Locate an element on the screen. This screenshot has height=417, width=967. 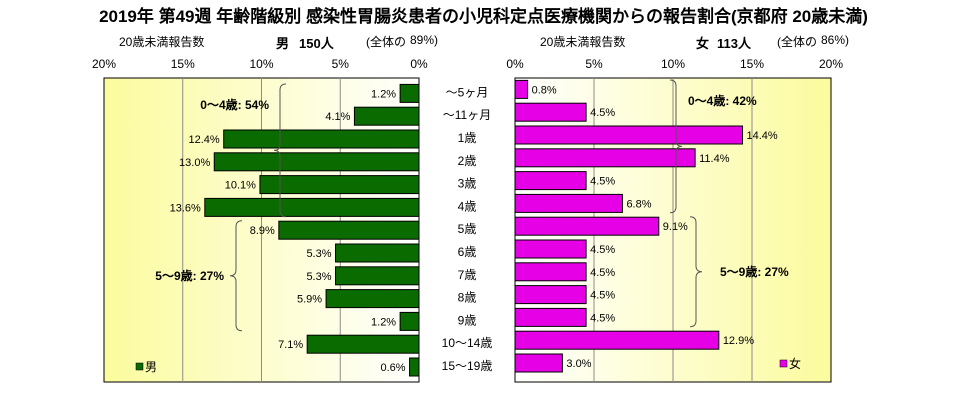
male-count: 150人 is located at coordinates (316, 43).